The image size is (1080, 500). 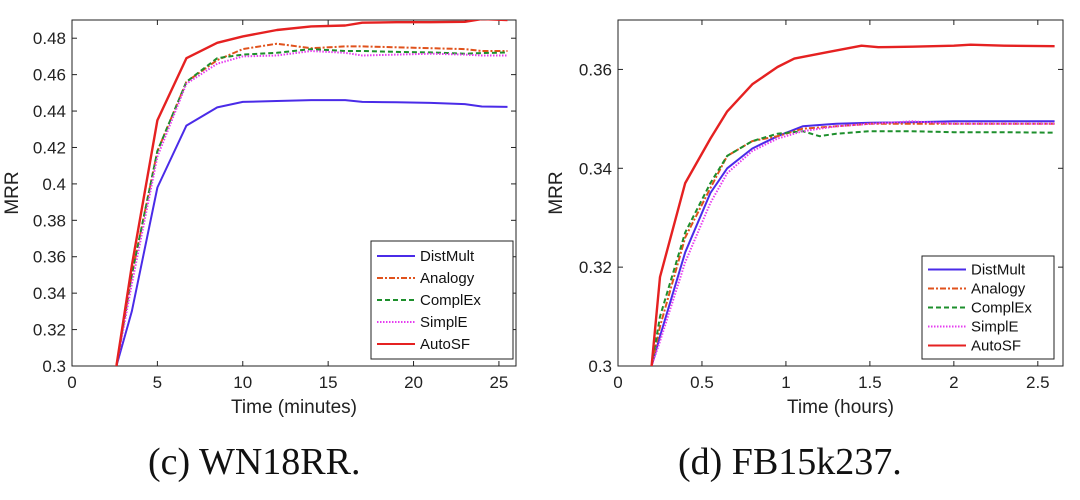 What do you see at coordinates (953, 382) in the screenshot?
I see `x-tick-label: 2` at bounding box center [953, 382].